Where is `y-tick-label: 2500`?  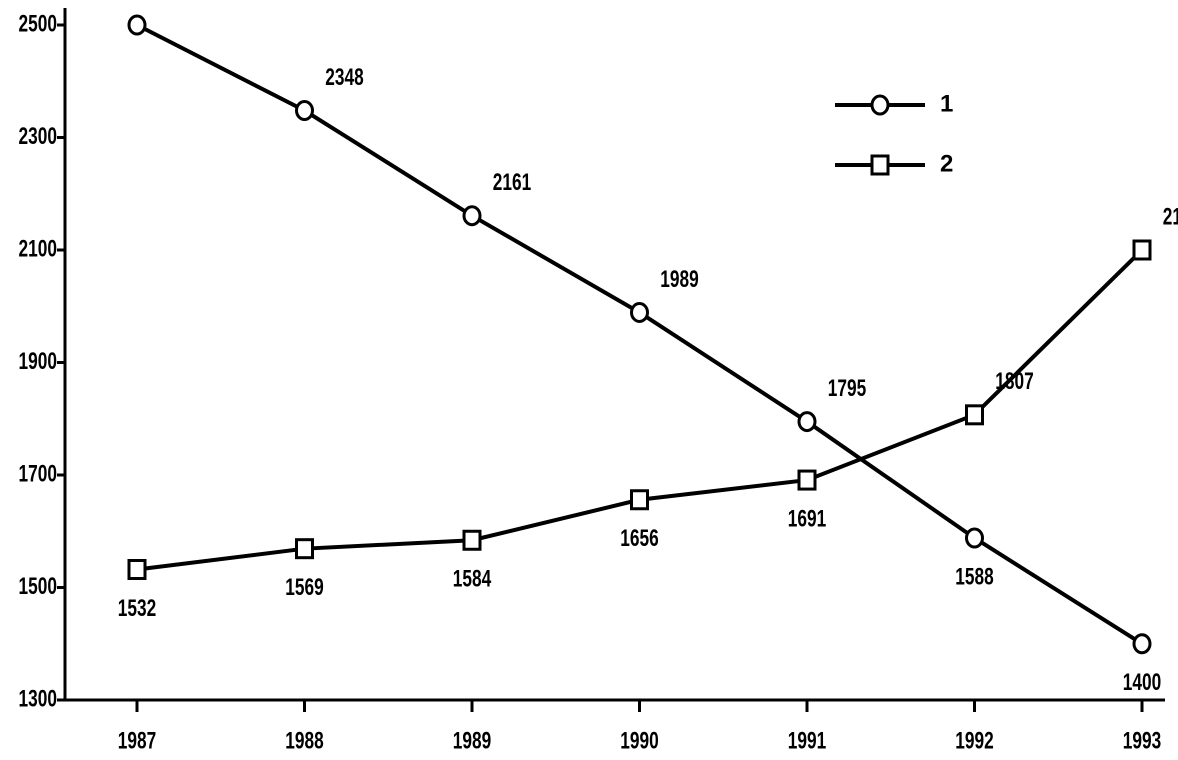 y-tick-label: 2500 is located at coordinates (38, 24).